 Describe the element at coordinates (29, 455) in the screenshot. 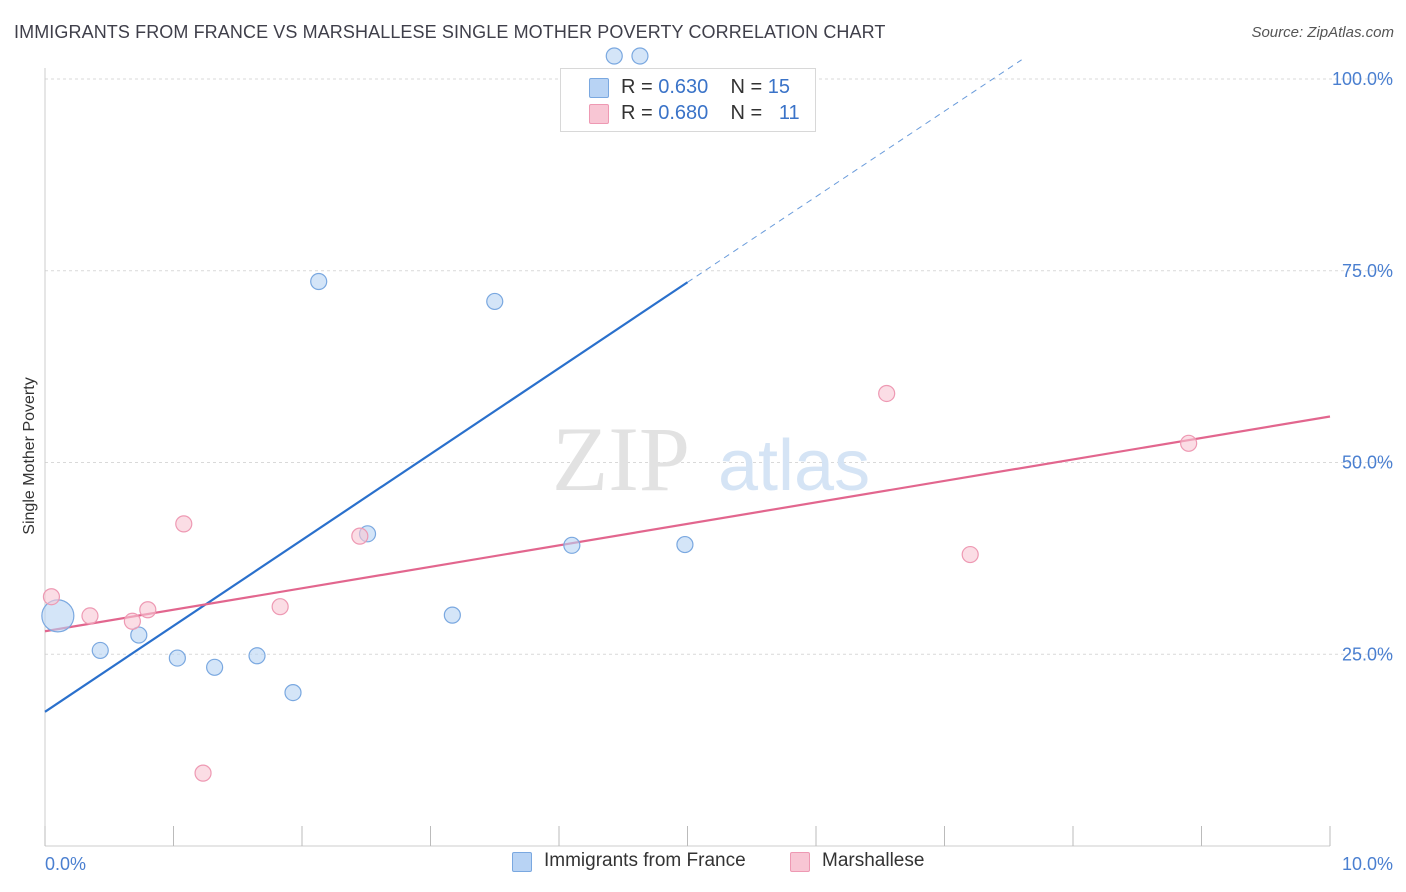

I see `y-axis-label: Single Mother Poverty` at that location.